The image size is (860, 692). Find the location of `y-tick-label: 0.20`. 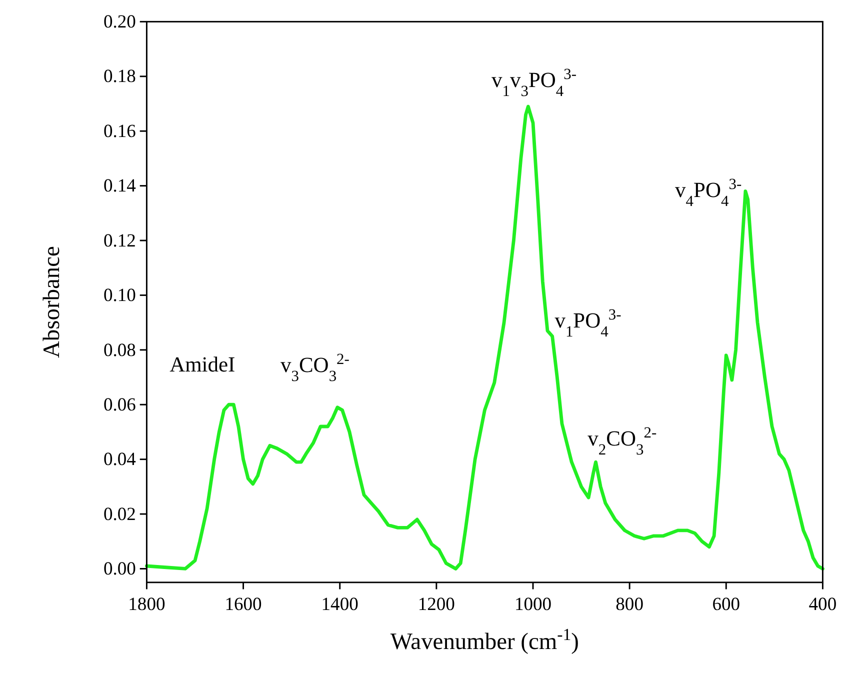

y-tick-label: 0.20 is located at coordinates (119, 22).